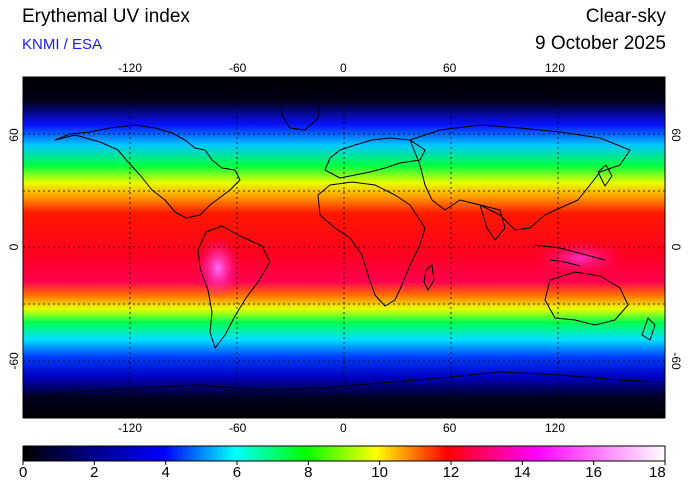 Image resolution: width=688 pixels, height=490 pixels. I want to click on madagascar-coast, so click(429, 277).